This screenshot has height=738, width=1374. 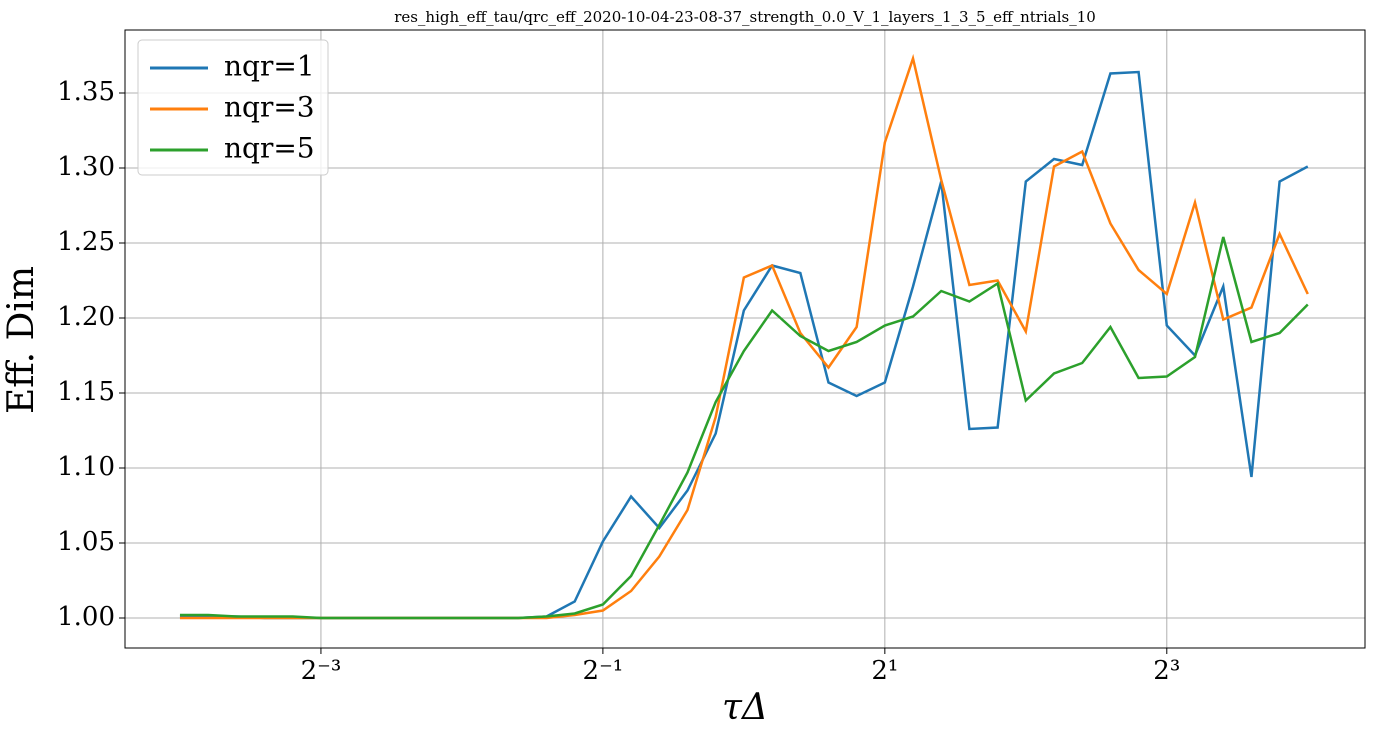 I want to click on legend-box, so click(x=233, y=107).